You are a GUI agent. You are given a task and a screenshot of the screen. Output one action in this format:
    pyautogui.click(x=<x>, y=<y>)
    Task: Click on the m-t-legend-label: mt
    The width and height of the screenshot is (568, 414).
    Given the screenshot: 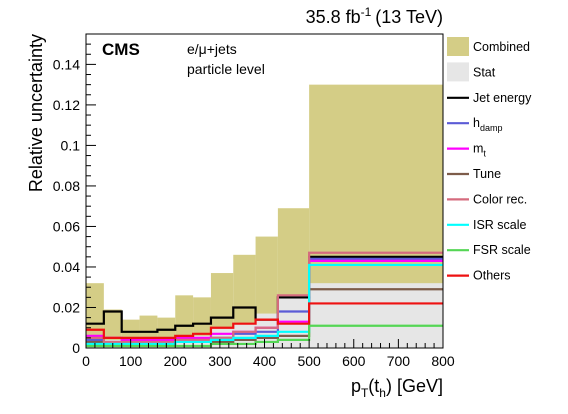 What is the action you would take?
    pyautogui.click(x=479, y=150)
    